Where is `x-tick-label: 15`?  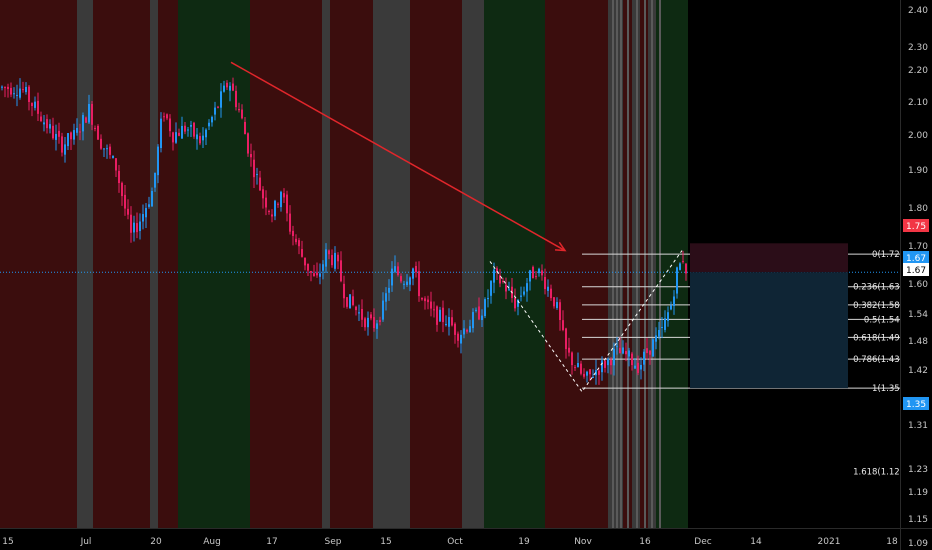 x-tick-label: 15 is located at coordinates (385, 542).